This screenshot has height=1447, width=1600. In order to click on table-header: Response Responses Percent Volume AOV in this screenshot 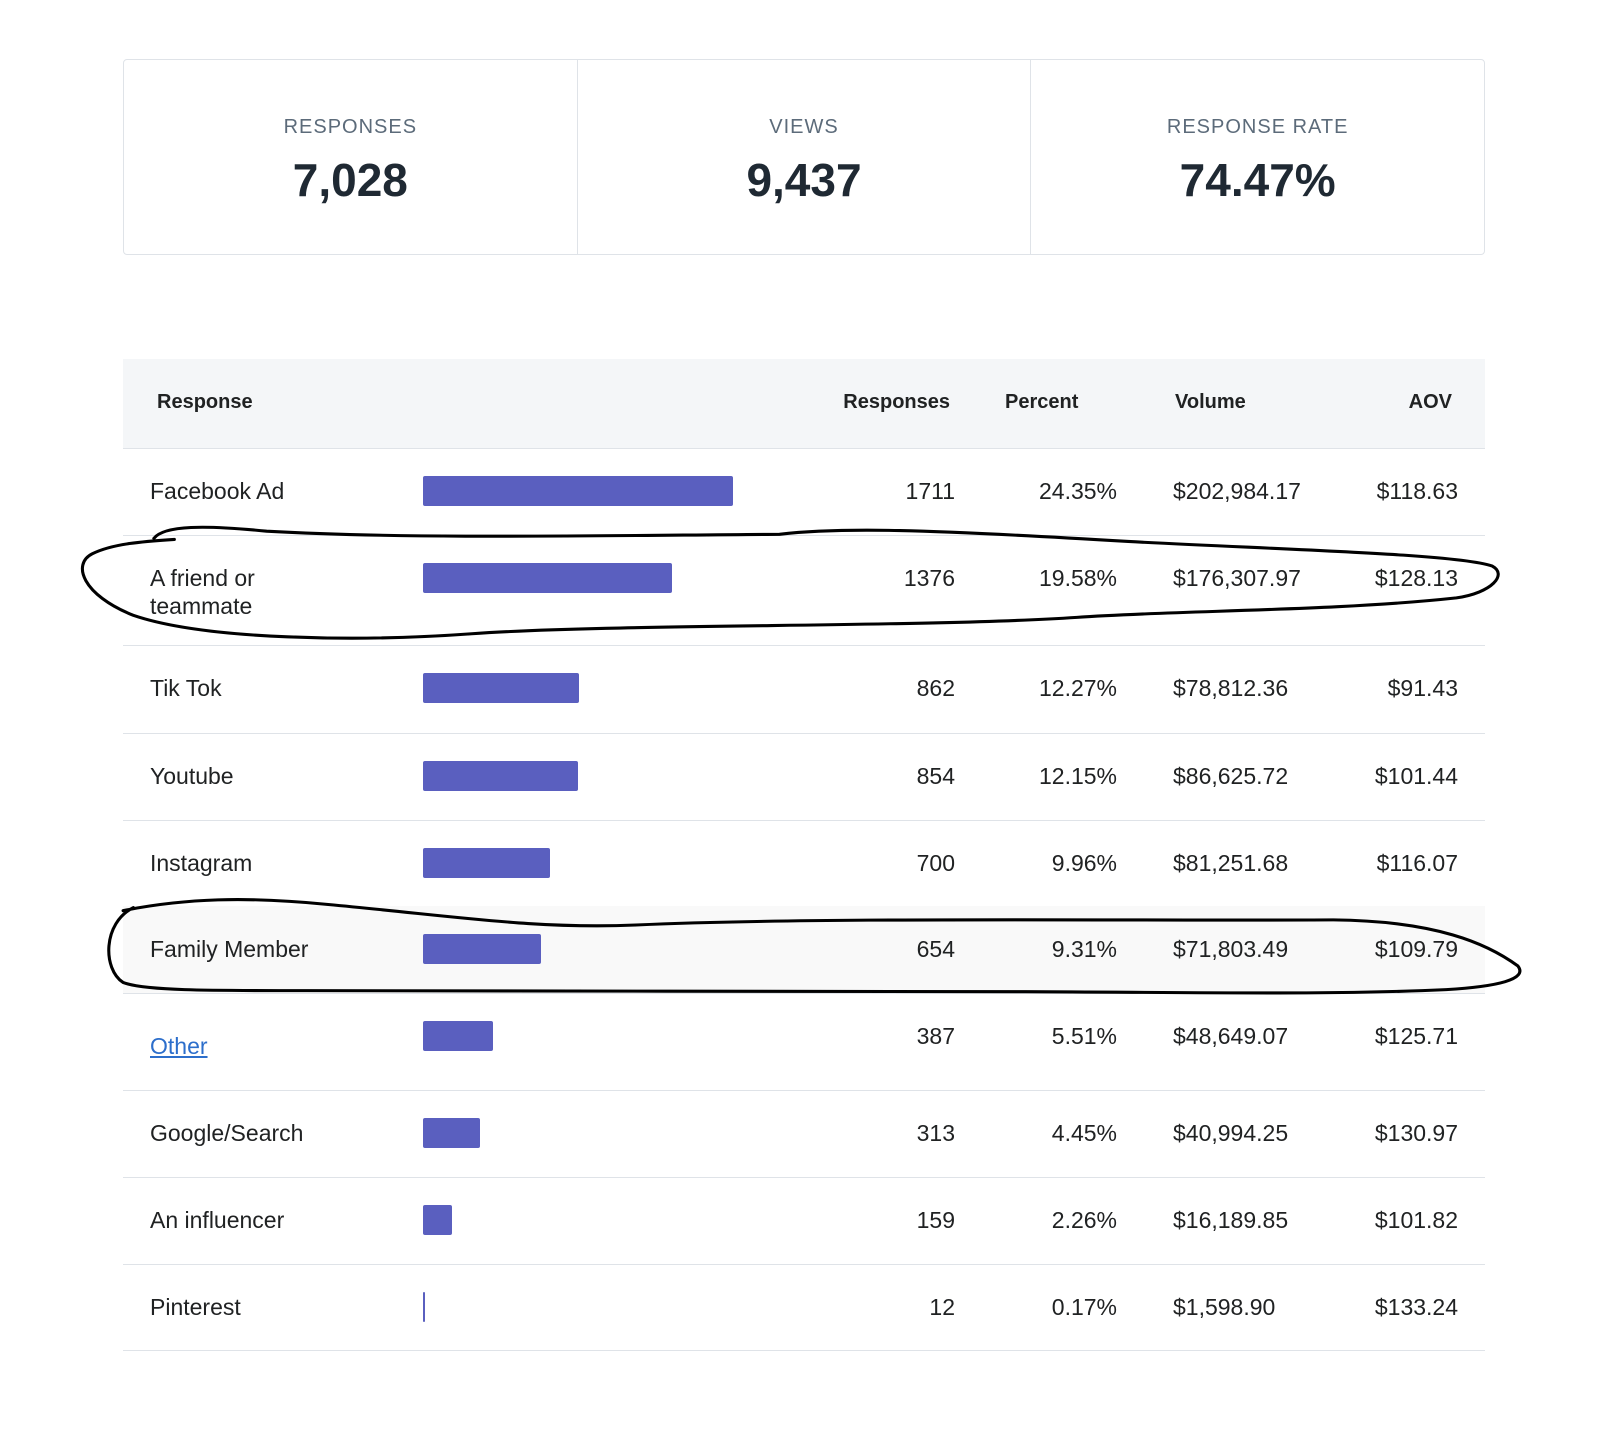, I will do `click(804, 404)`.